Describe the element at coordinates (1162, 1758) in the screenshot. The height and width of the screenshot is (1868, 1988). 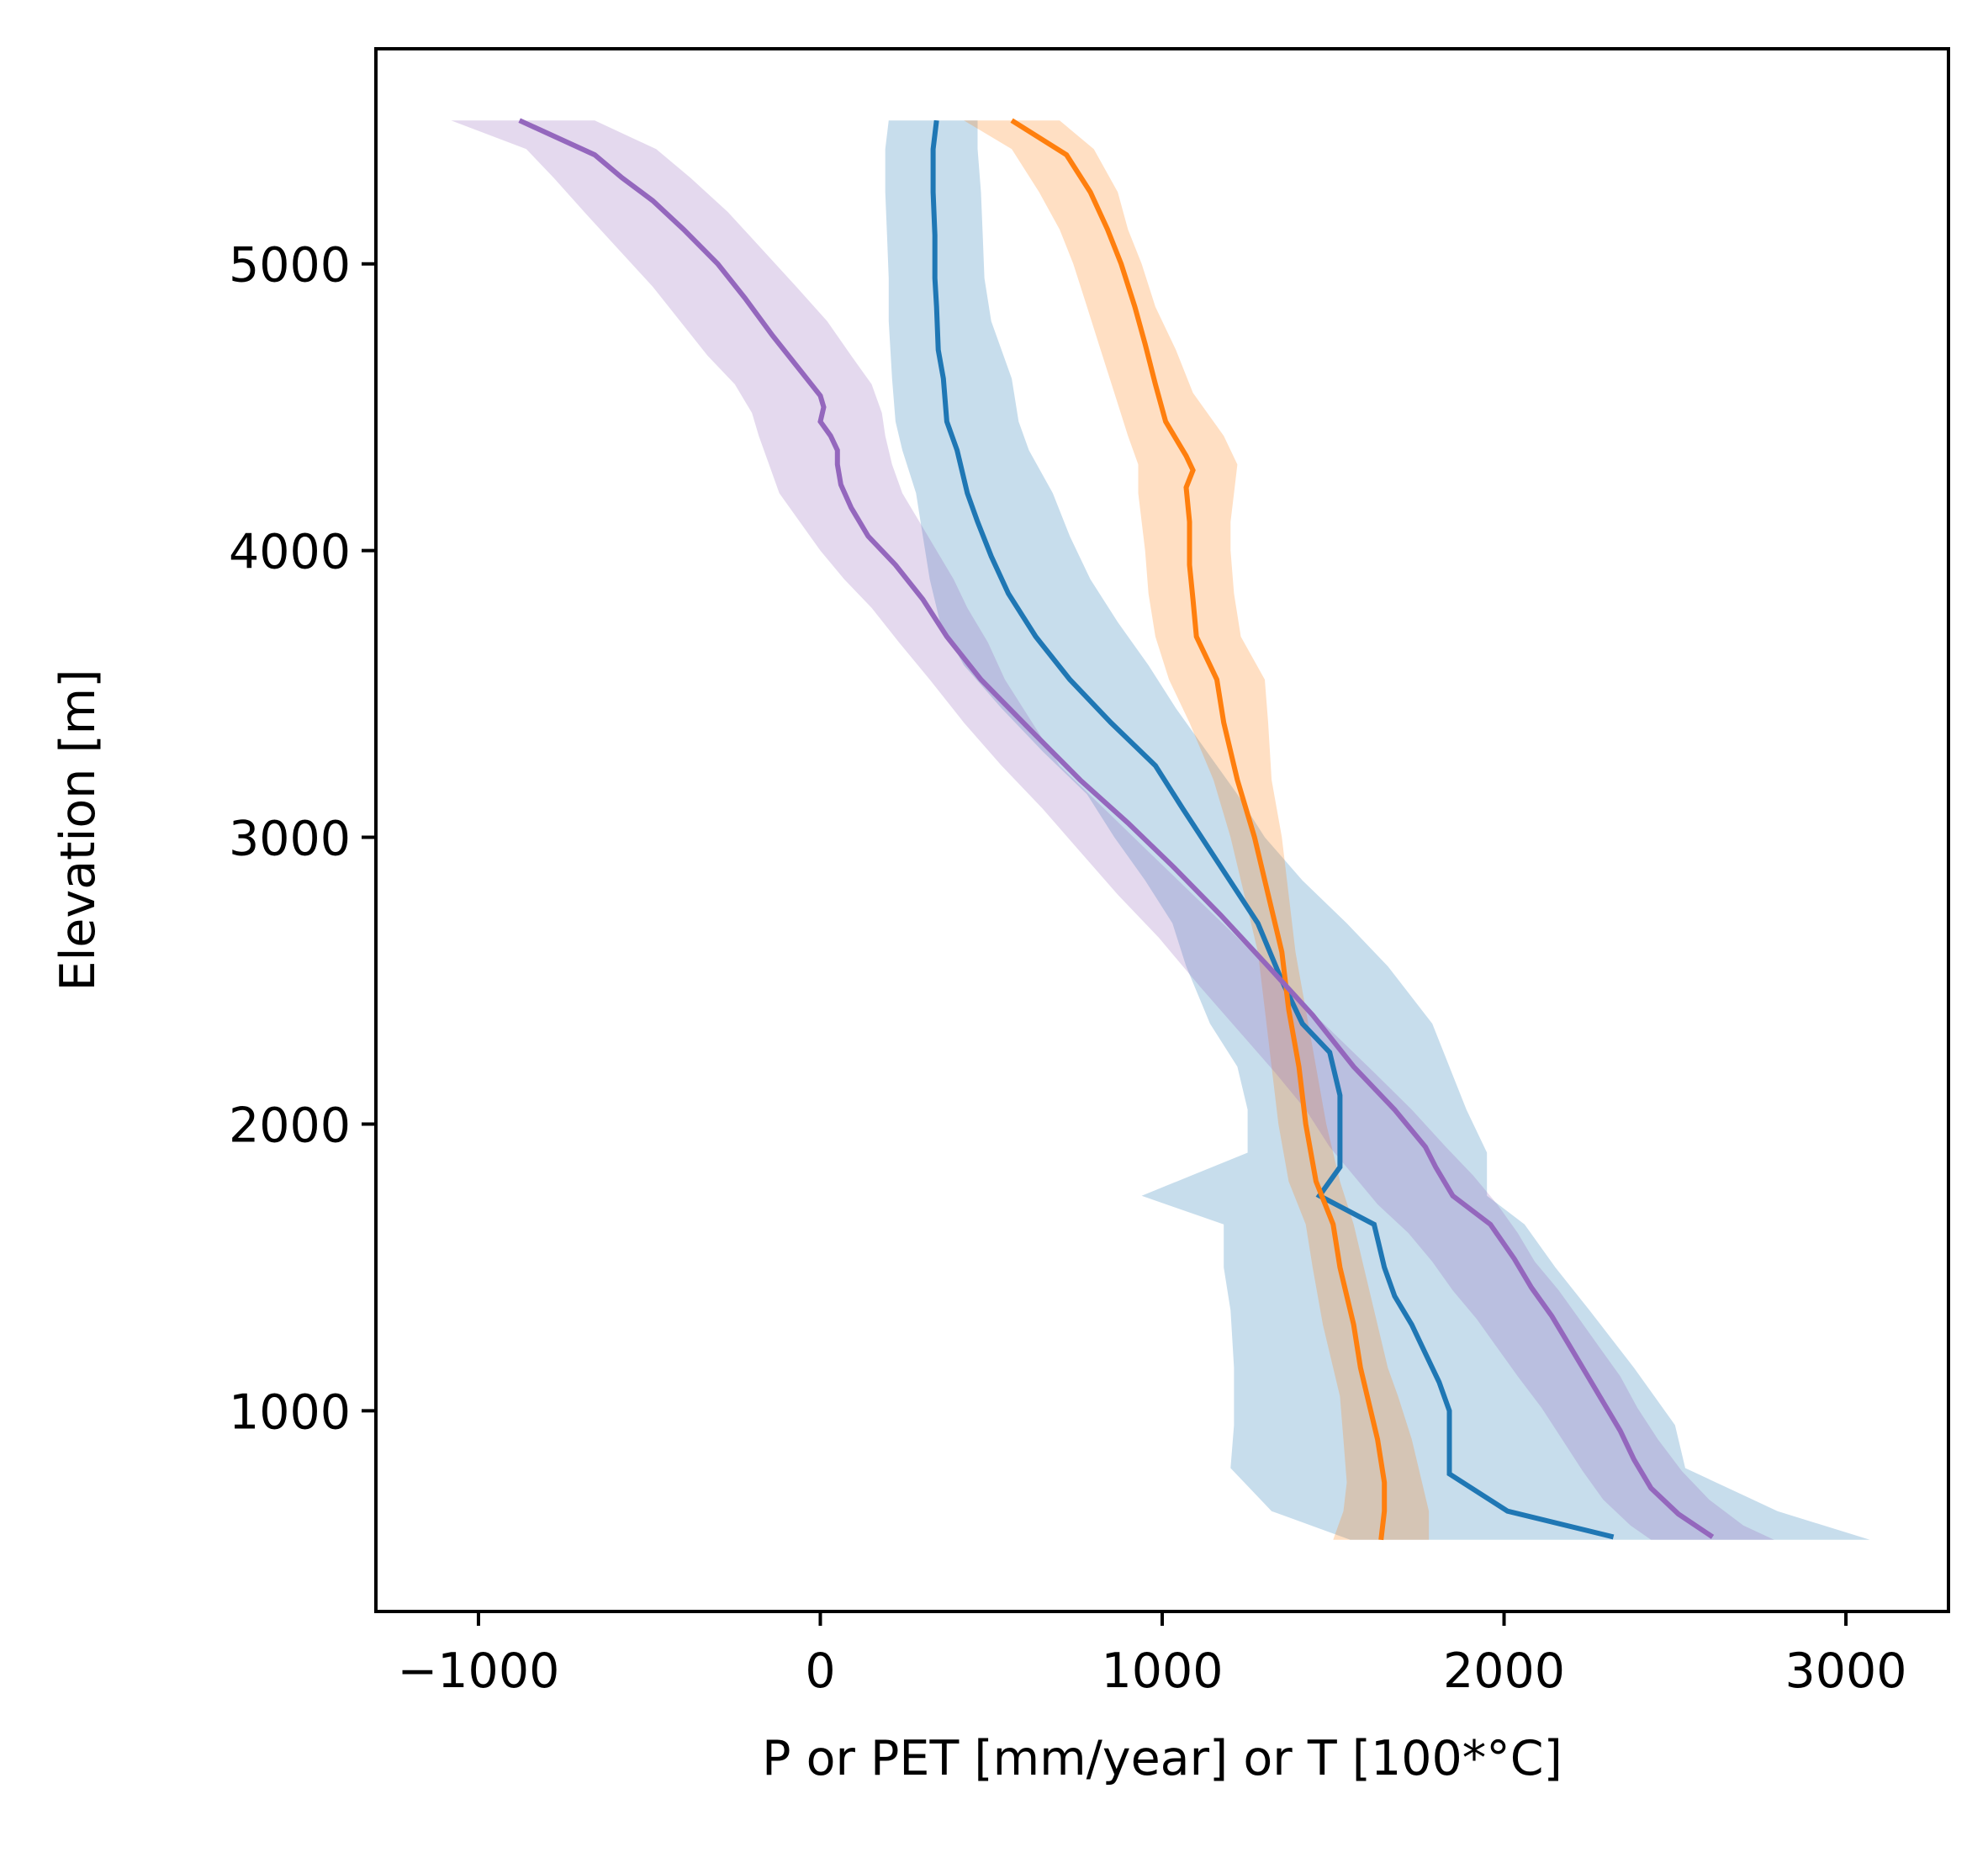
I see `x-axis-label: P or PET [mm/year] or T [100*°C]` at that location.